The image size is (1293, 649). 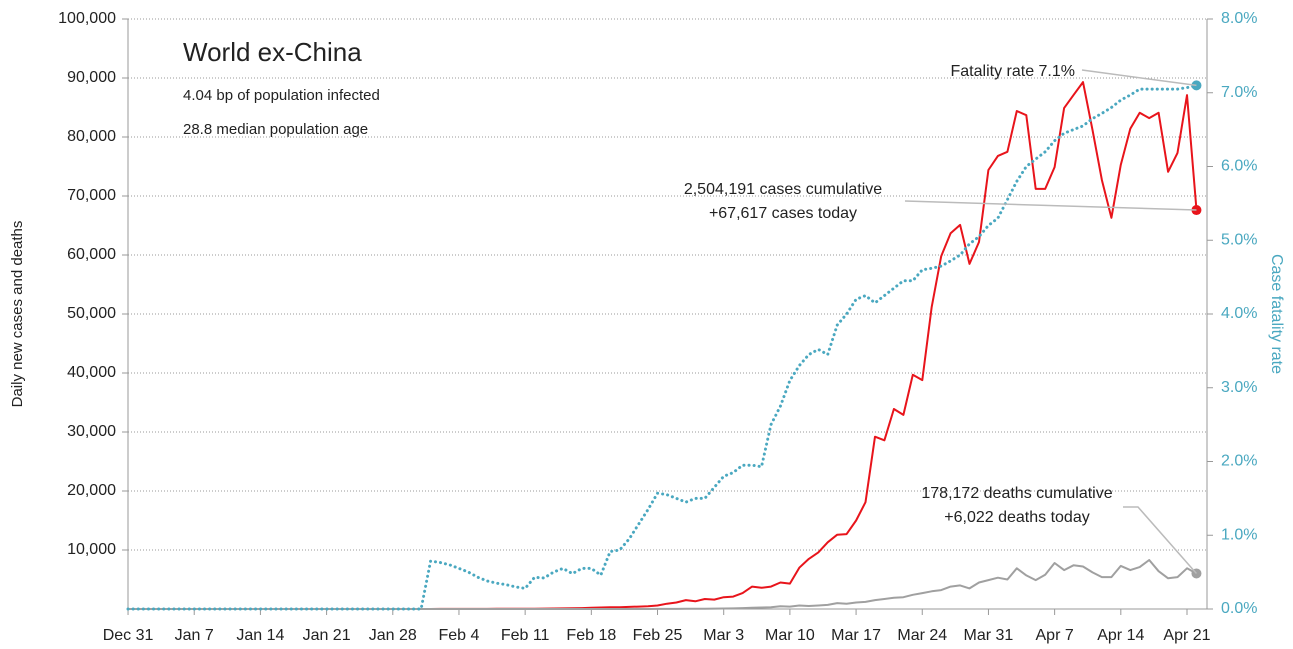 I want to click on y-tick-label: 100,000, so click(x=87, y=18).